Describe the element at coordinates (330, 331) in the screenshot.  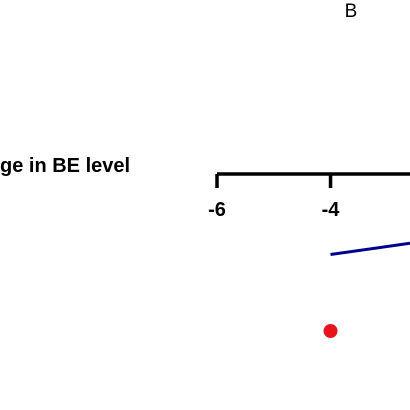
I see `data-point` at that location.